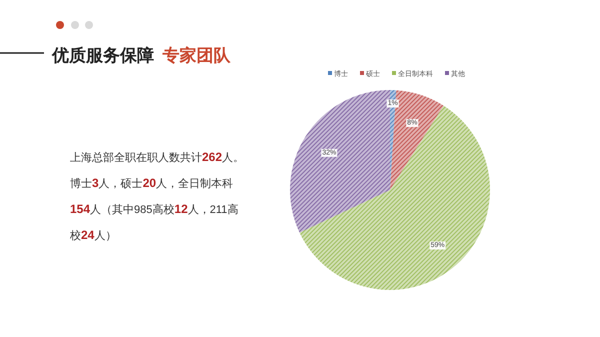  Describe the element at coordinates (157, 157) in the screenshot. I see `text: 上海总部全职在职人数共计262人。` at that location.